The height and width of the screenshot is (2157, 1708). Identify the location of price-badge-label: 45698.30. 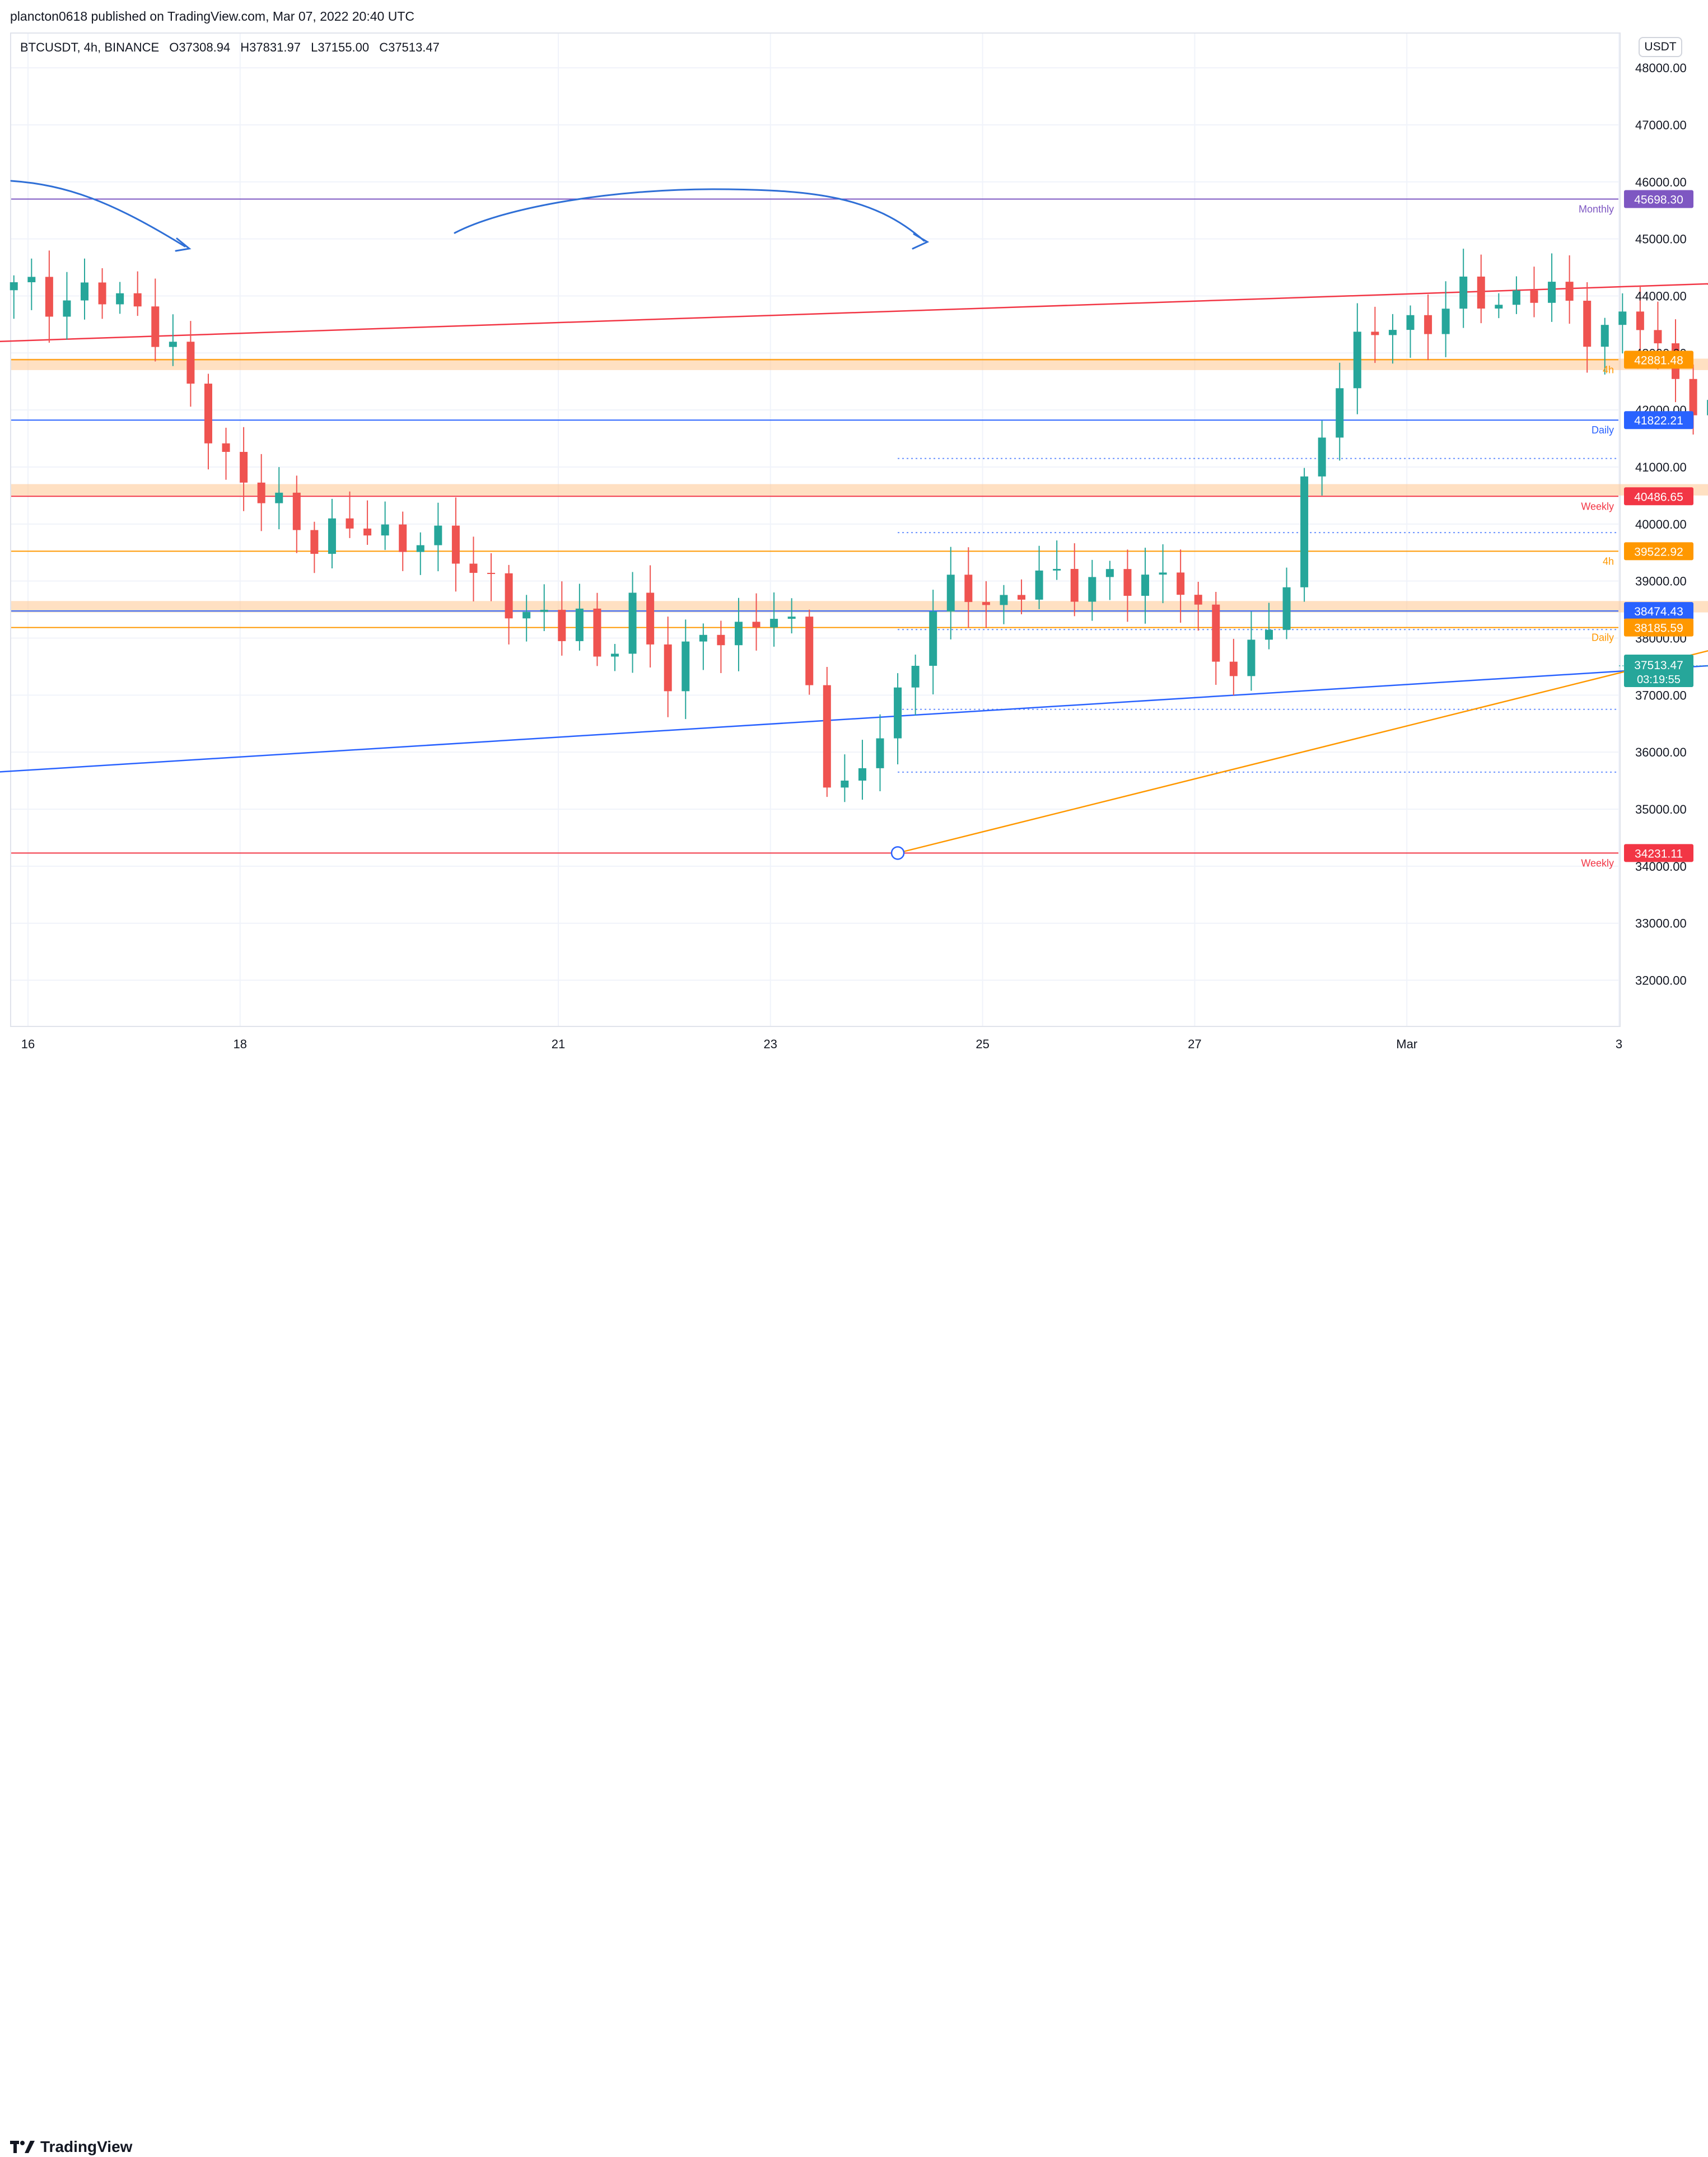
(1659, 200).